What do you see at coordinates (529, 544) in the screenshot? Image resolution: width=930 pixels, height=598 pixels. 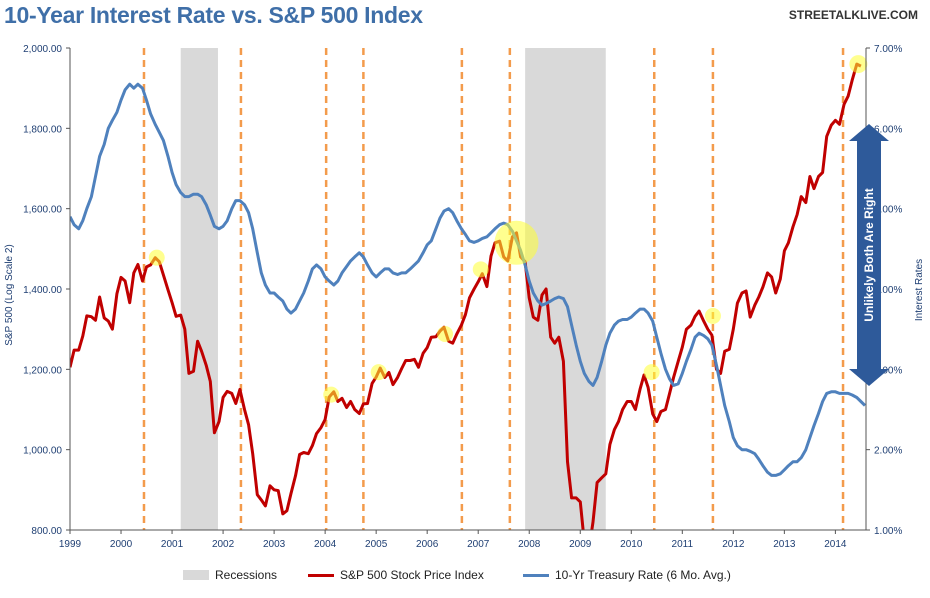 I see `x-tick-label: 2008` at bounding box center [529, 544].